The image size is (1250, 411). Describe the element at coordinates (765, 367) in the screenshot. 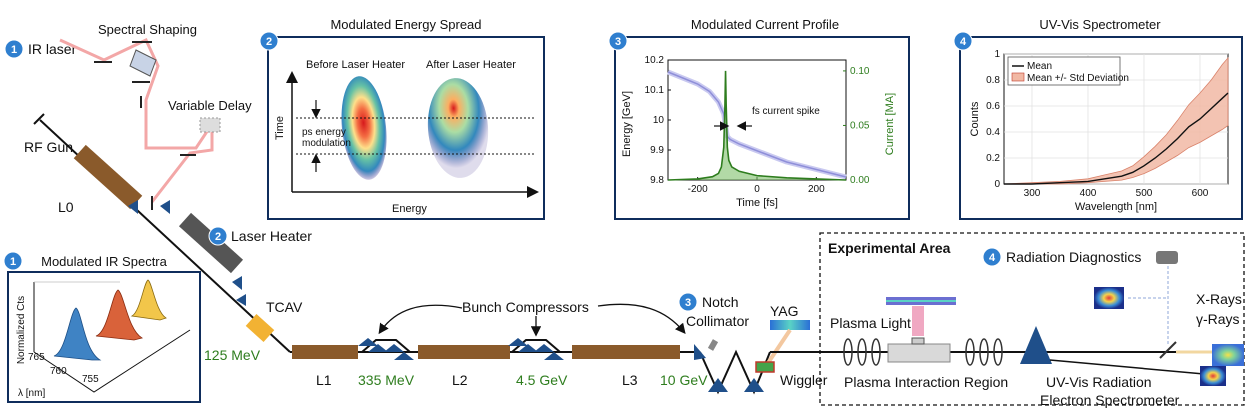

I see `wiggler` at that location.